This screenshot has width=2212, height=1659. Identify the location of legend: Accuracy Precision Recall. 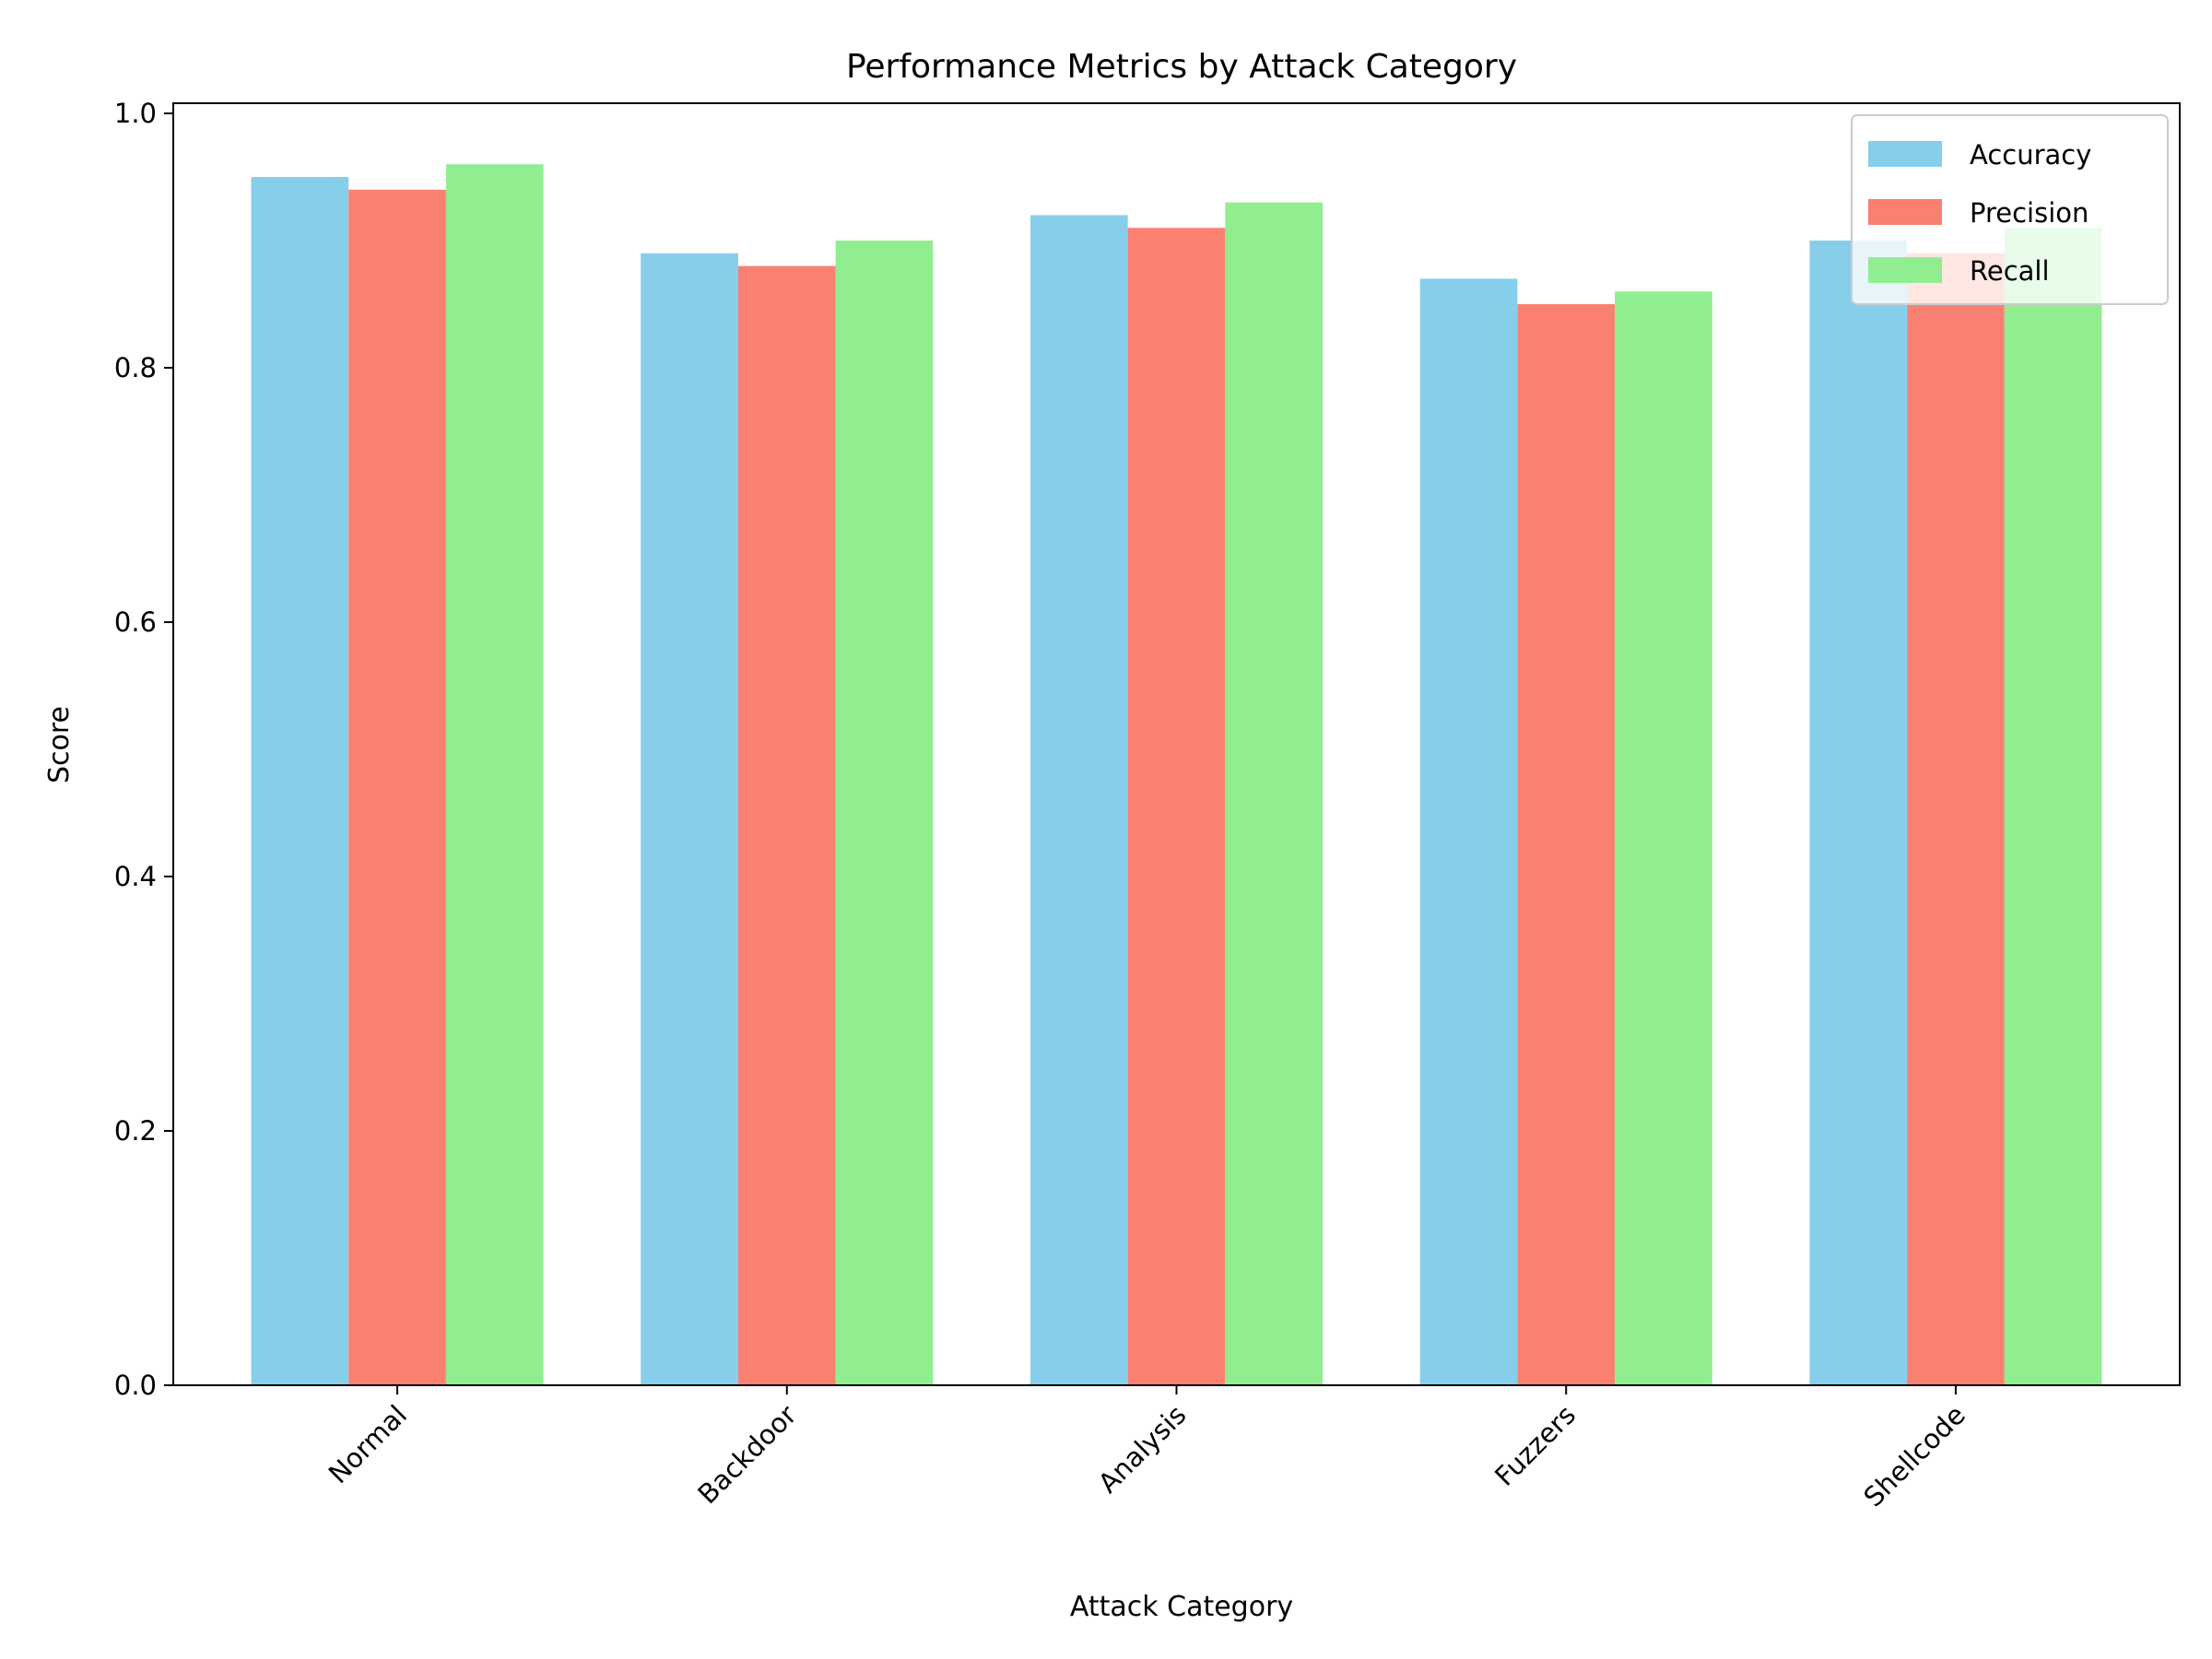
(2010, 209).